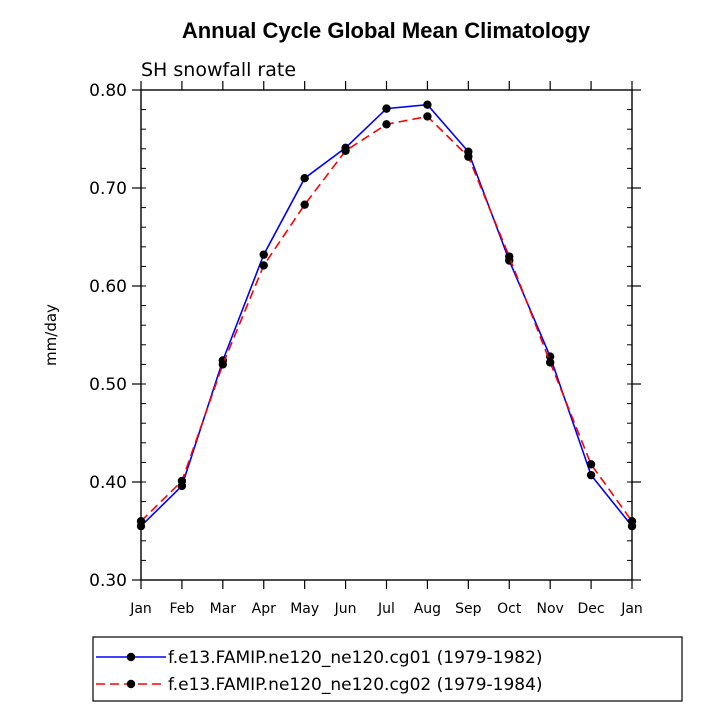 The width and height of the screenshot is (722, 722). Describe the element at coordinates (550, 609) in the screenshot. I see `x-tick-label: Nov` at that location.